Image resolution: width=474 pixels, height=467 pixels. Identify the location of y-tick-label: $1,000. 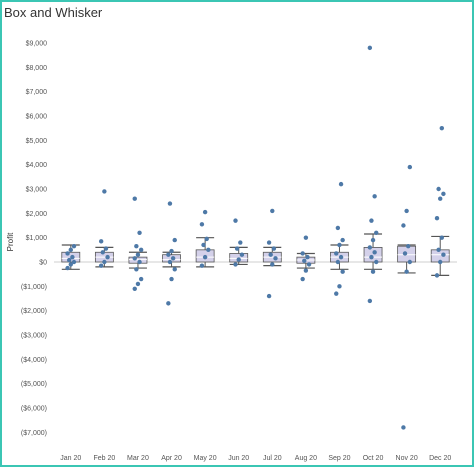
(37, 238).